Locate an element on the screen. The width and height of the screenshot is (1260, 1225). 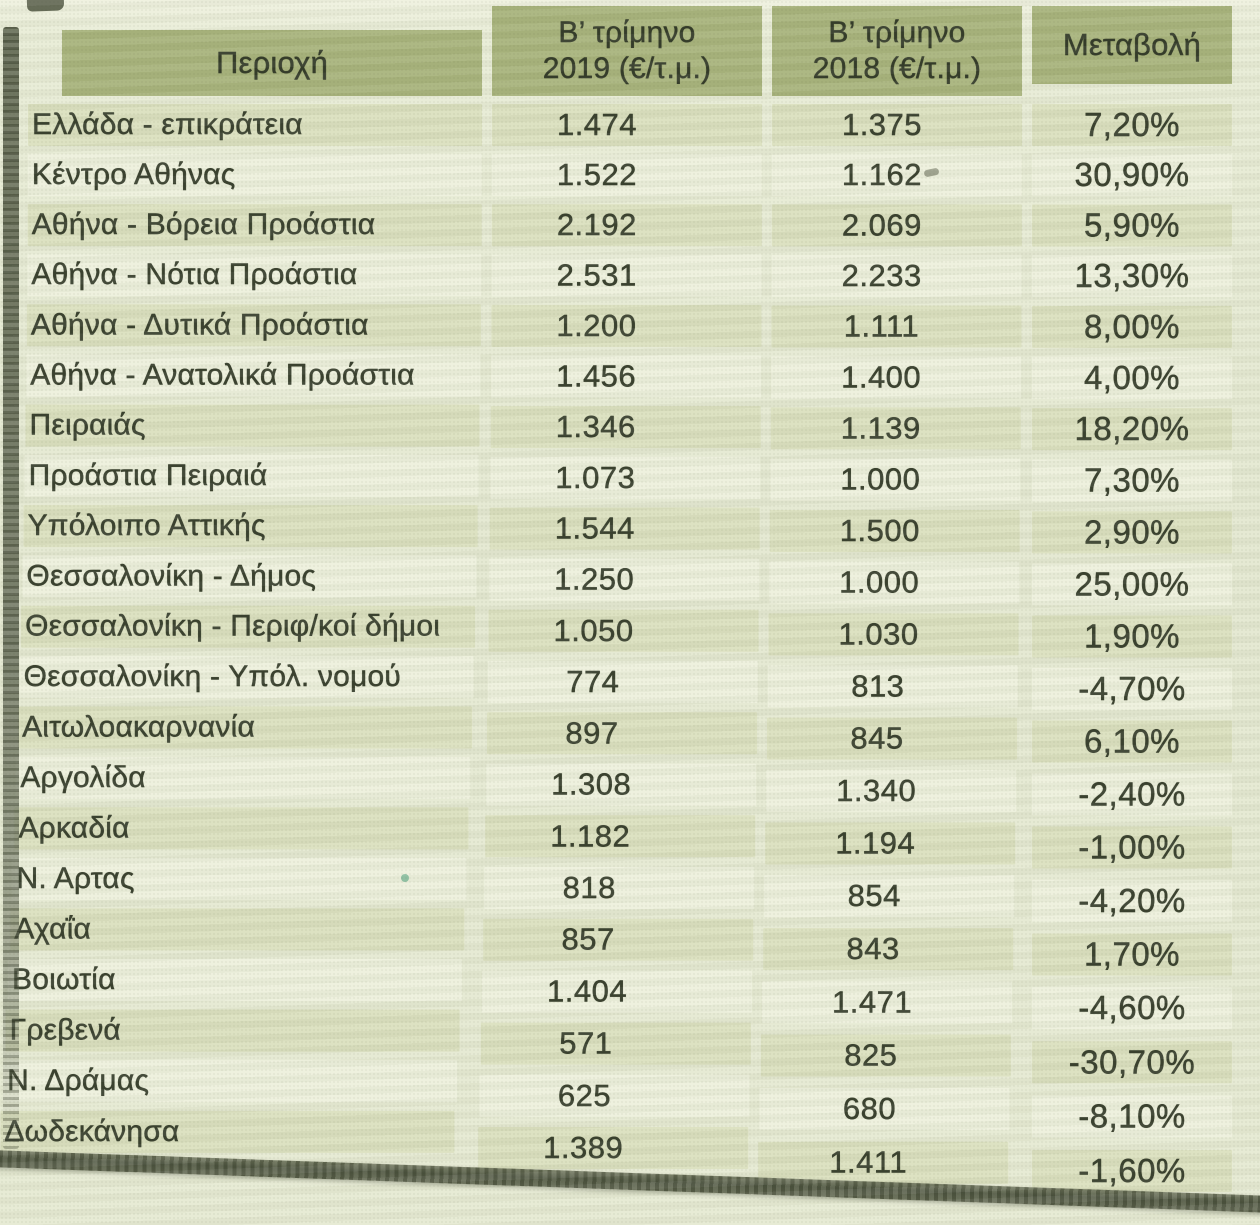
q2-2019-cell: 2.192 is located at coordinates (626, 225).